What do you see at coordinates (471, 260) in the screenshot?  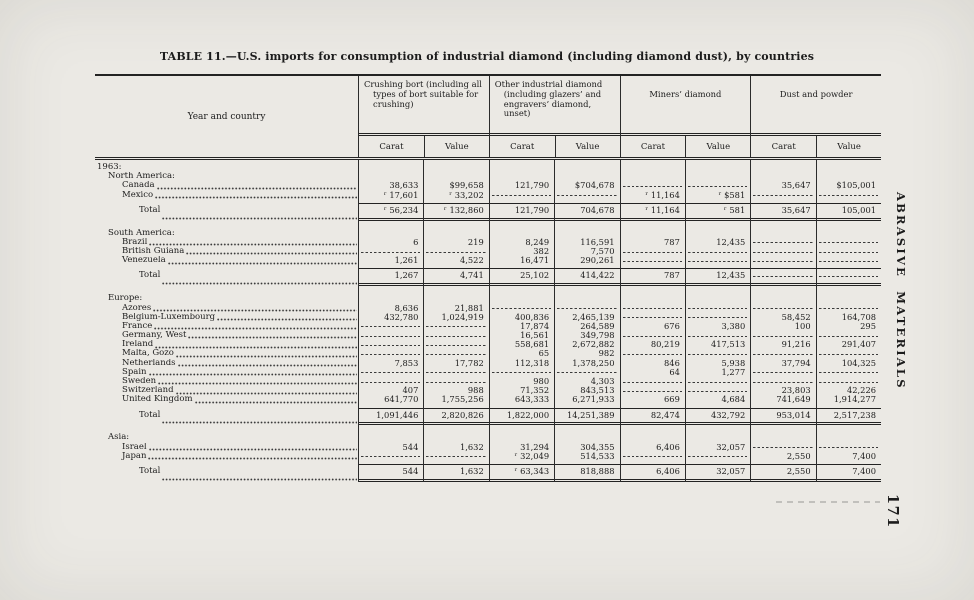 I see `table-cell: 4,522` at bounding box center [471, 260].